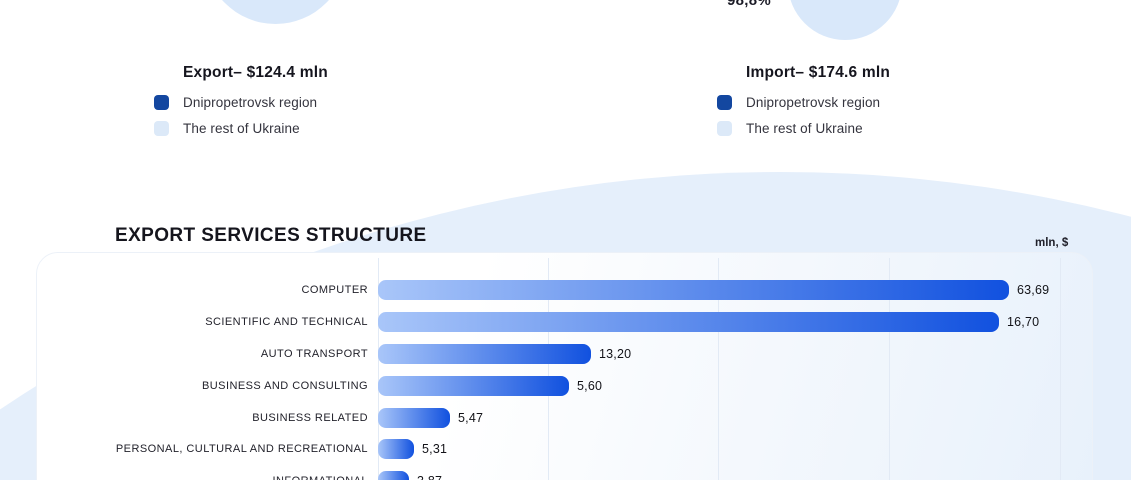 This screenshot has width=1131, height=480. I want to click on bar-value-label: 5,47, so click(471, 418).